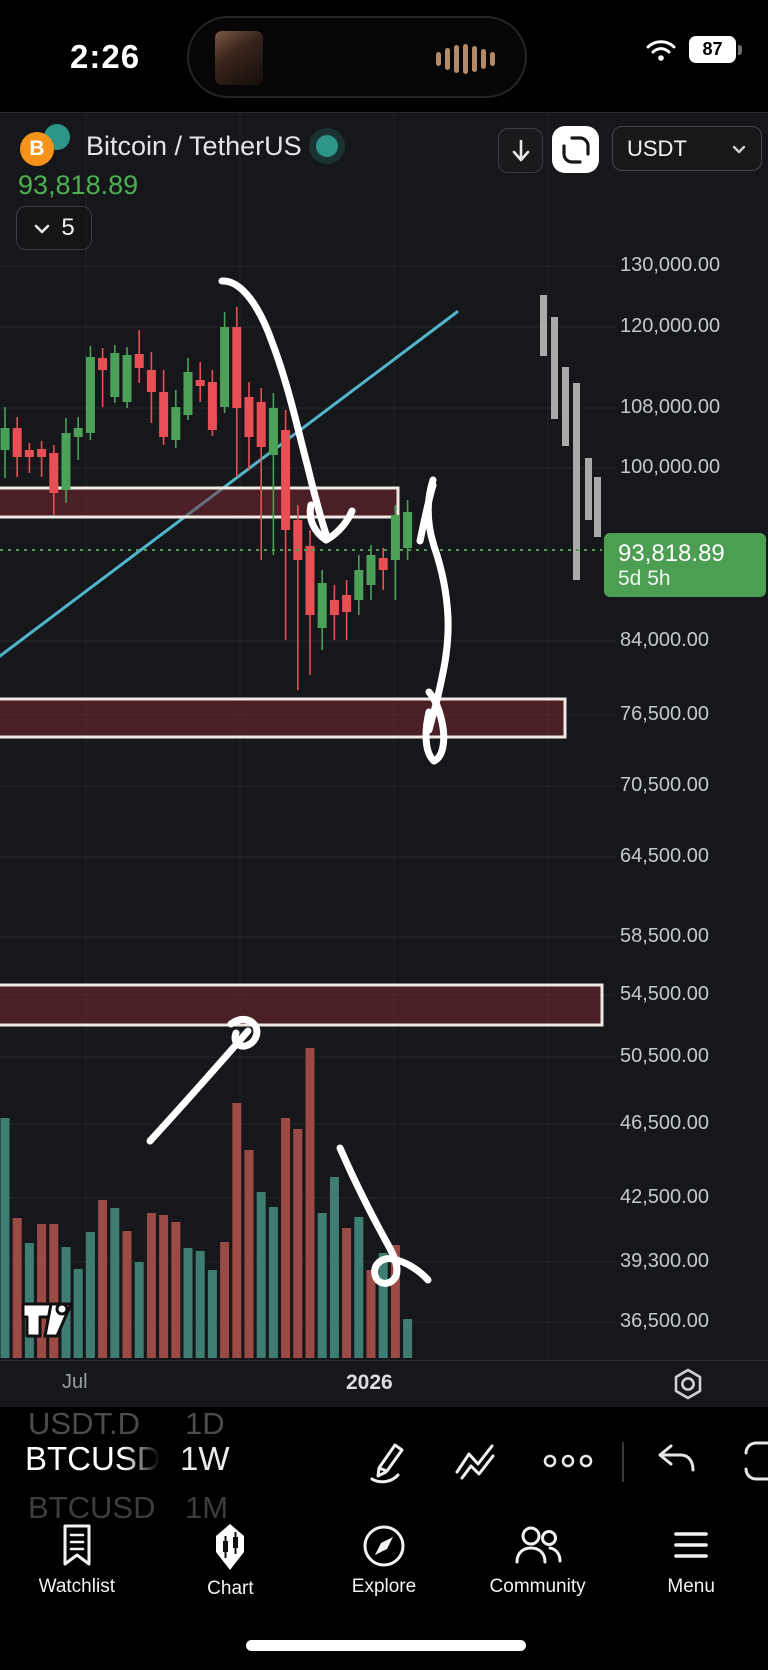 This screenshot has height=1670, width=768. I want to click on nav-explore: Explore, so click(384, 1568).